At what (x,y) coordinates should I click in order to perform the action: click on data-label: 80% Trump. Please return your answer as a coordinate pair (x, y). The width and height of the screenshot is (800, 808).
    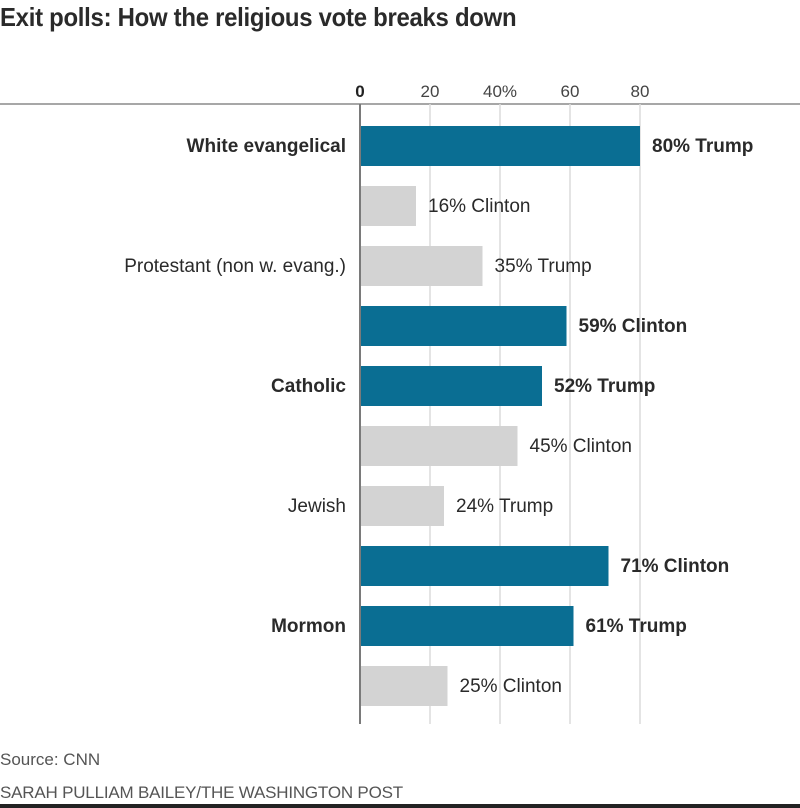
    Looking at the image, I should click on (702, 146).